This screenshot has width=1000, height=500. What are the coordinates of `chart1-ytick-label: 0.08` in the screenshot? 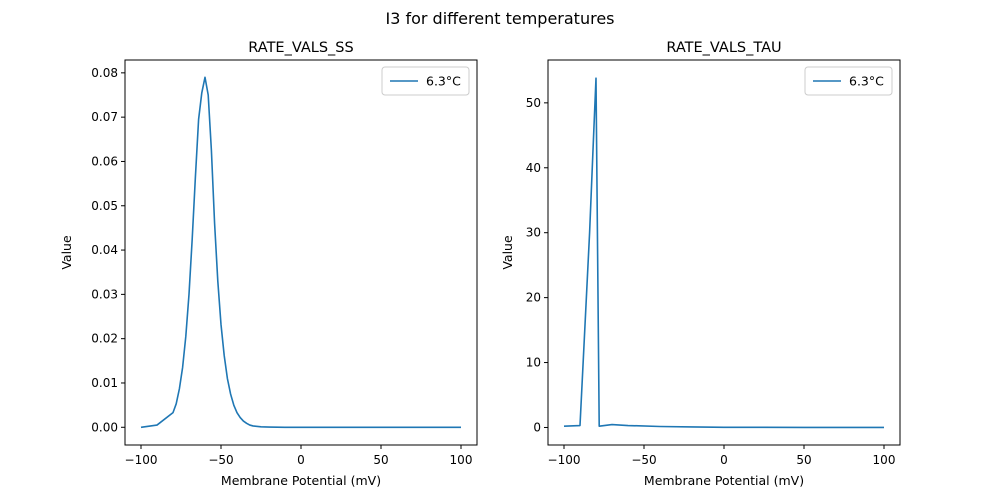 It's located at (104, 73).